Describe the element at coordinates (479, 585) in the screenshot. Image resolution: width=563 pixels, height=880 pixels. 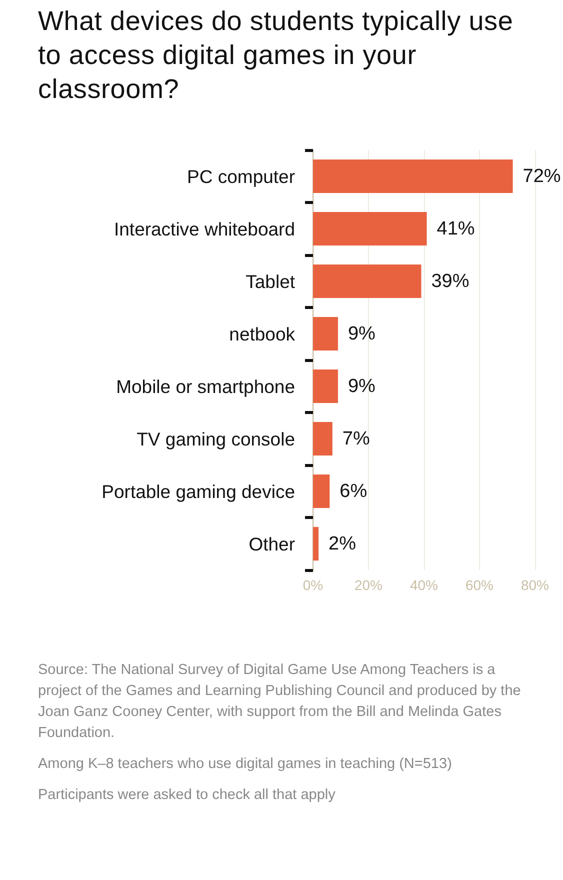
I see `x-tick-label: 60%` at that location.